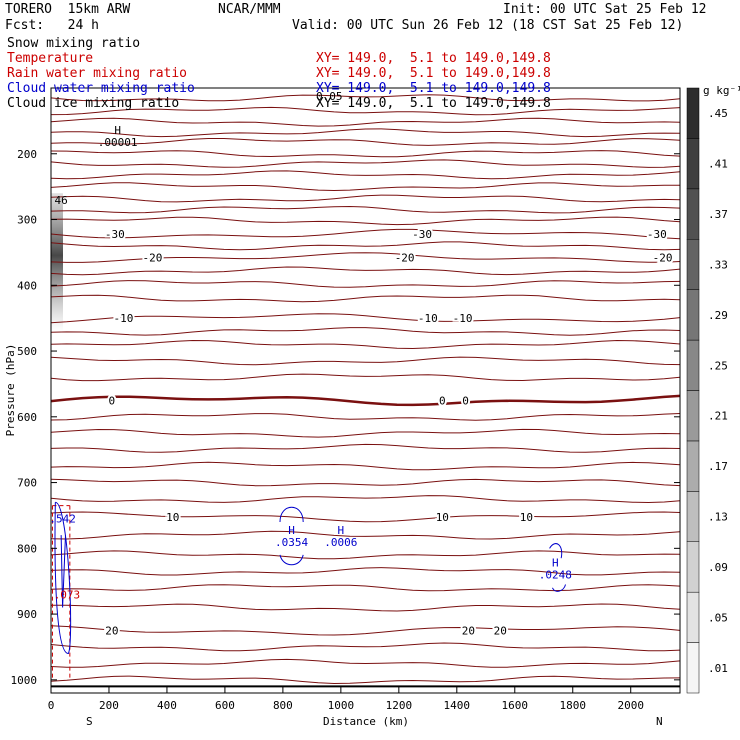 Image resolution: width=740 pixels, height=740 pixels. I want to click on org-label: NCAR/MMM, so click(249, 9).